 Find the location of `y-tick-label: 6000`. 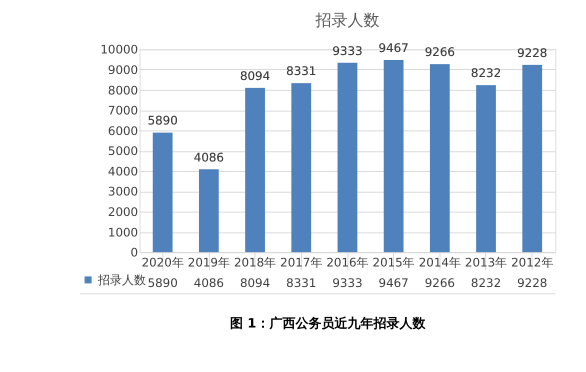

y-tick-label: 6000 is located at coordinates (123, 131).